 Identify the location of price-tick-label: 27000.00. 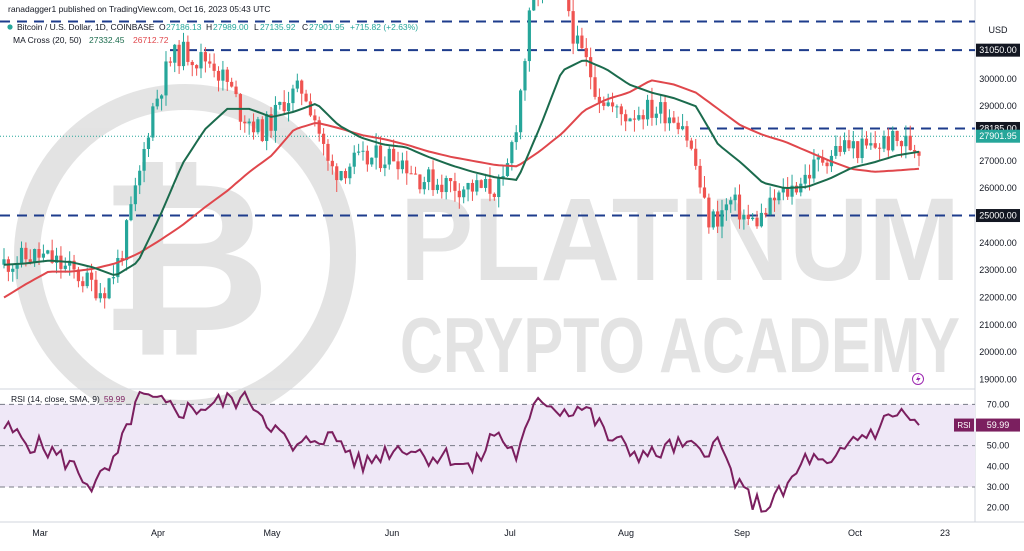
(998, 161).